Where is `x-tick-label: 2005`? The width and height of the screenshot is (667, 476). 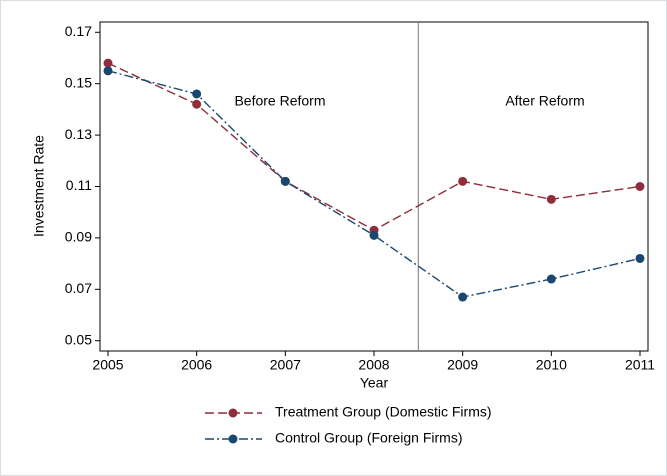 x-tick-label: 2005 is located at coordinates (107, 365).